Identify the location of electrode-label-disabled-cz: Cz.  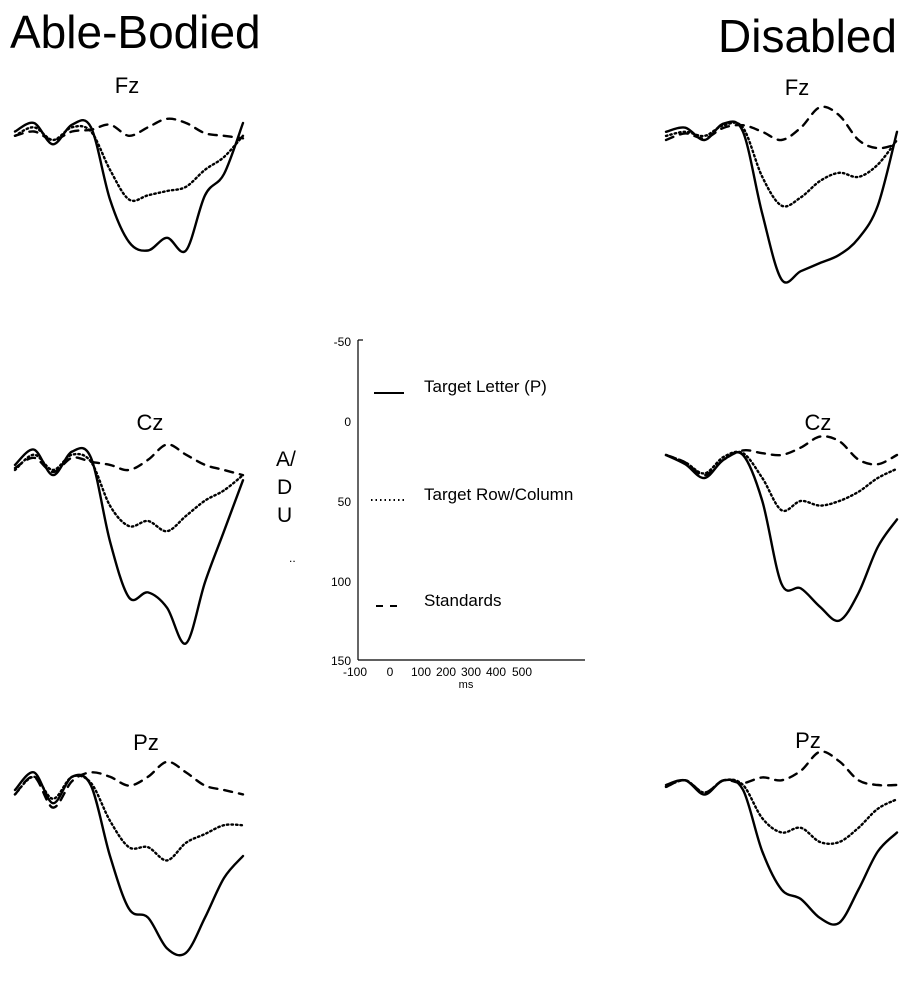
(818, 422).